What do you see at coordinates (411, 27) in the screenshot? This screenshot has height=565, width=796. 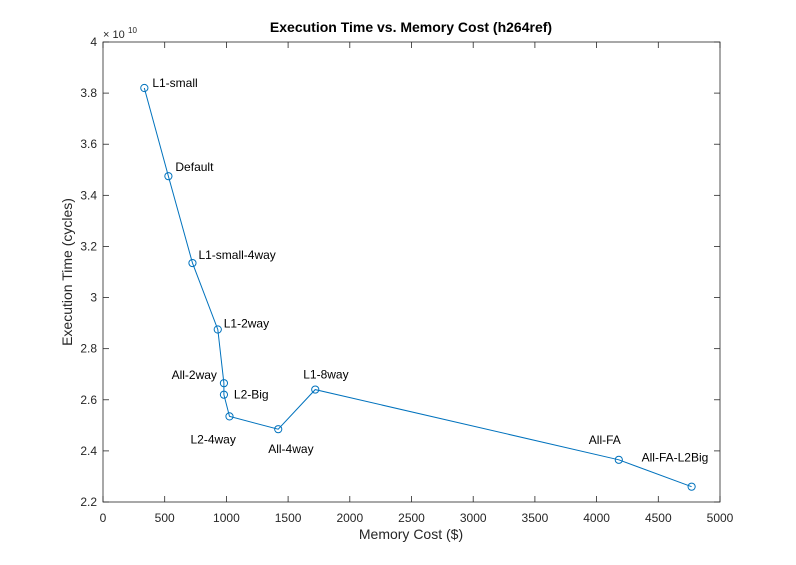 I see `chart-title: Execution Time vs. Memory Cost (h264ref)` at bounding box center [411, 27].